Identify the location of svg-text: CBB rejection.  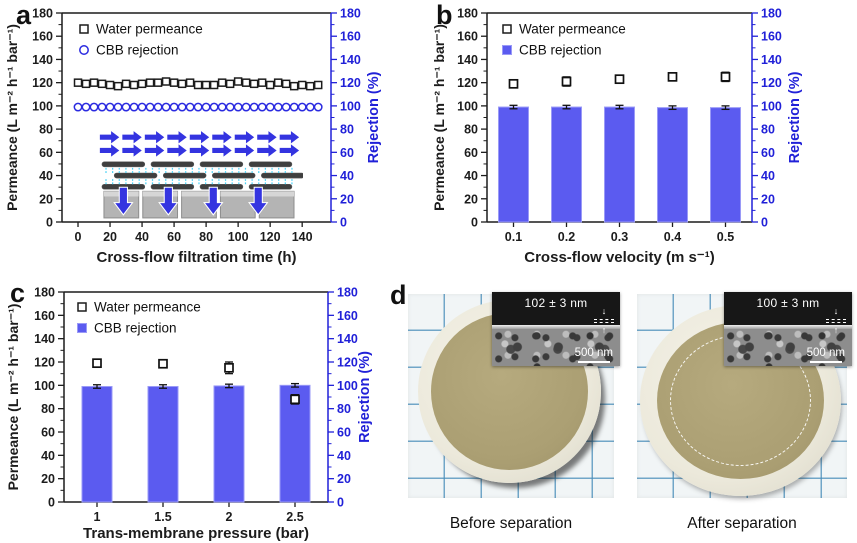
(135, 328).